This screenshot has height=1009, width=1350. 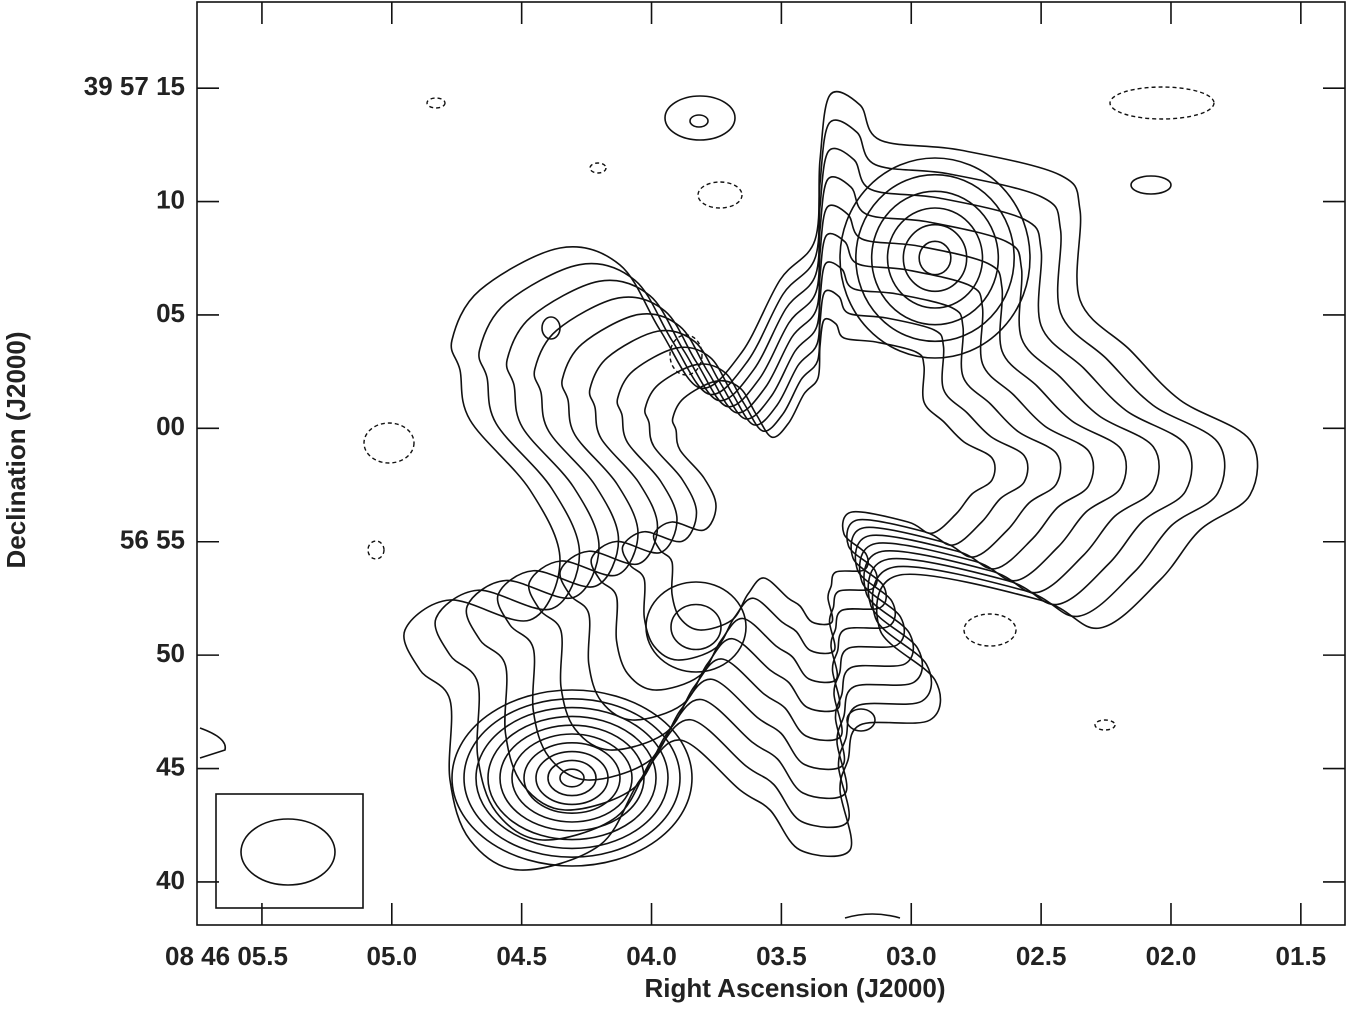 What do you see at coordinates (1301, 956) in the screenshot?
I see `x-tick-label: 01.5` at bounding box center [1301, 956].